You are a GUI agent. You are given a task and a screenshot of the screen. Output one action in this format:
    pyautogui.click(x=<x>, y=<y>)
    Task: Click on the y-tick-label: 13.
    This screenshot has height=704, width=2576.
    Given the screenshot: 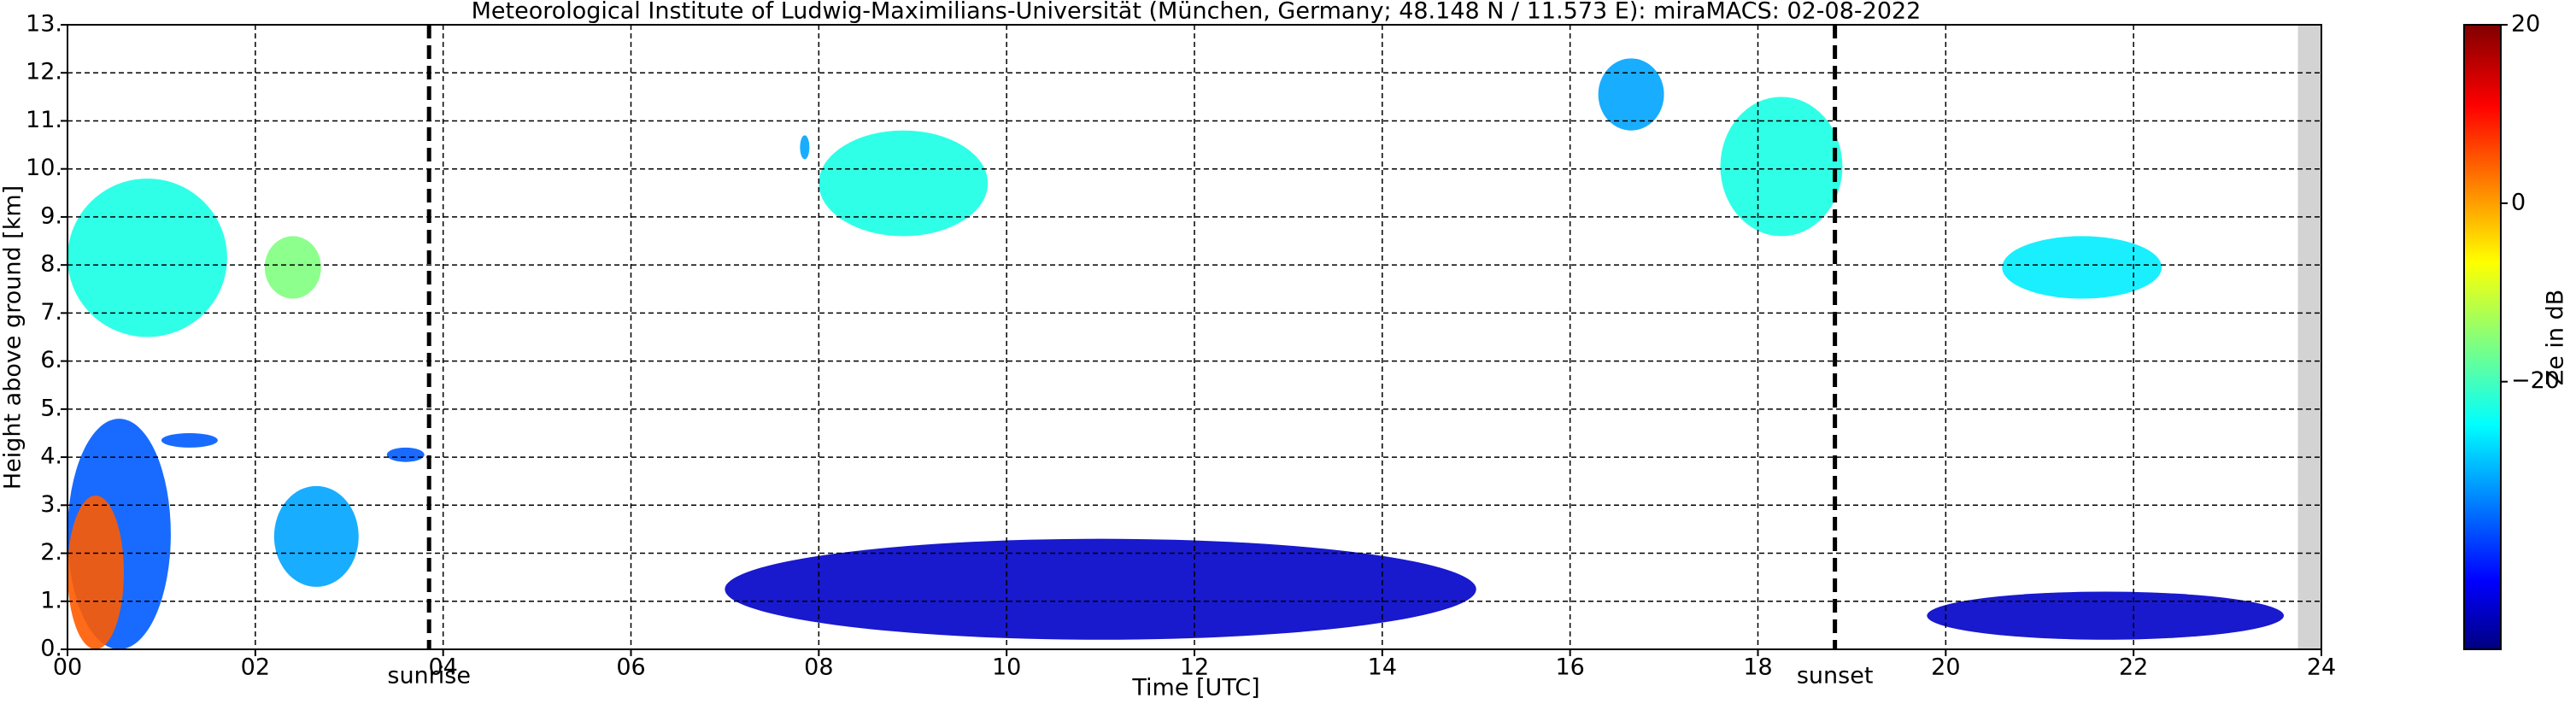 What is the action you would take?
    pyautogui.click(x=44, y=24)
    